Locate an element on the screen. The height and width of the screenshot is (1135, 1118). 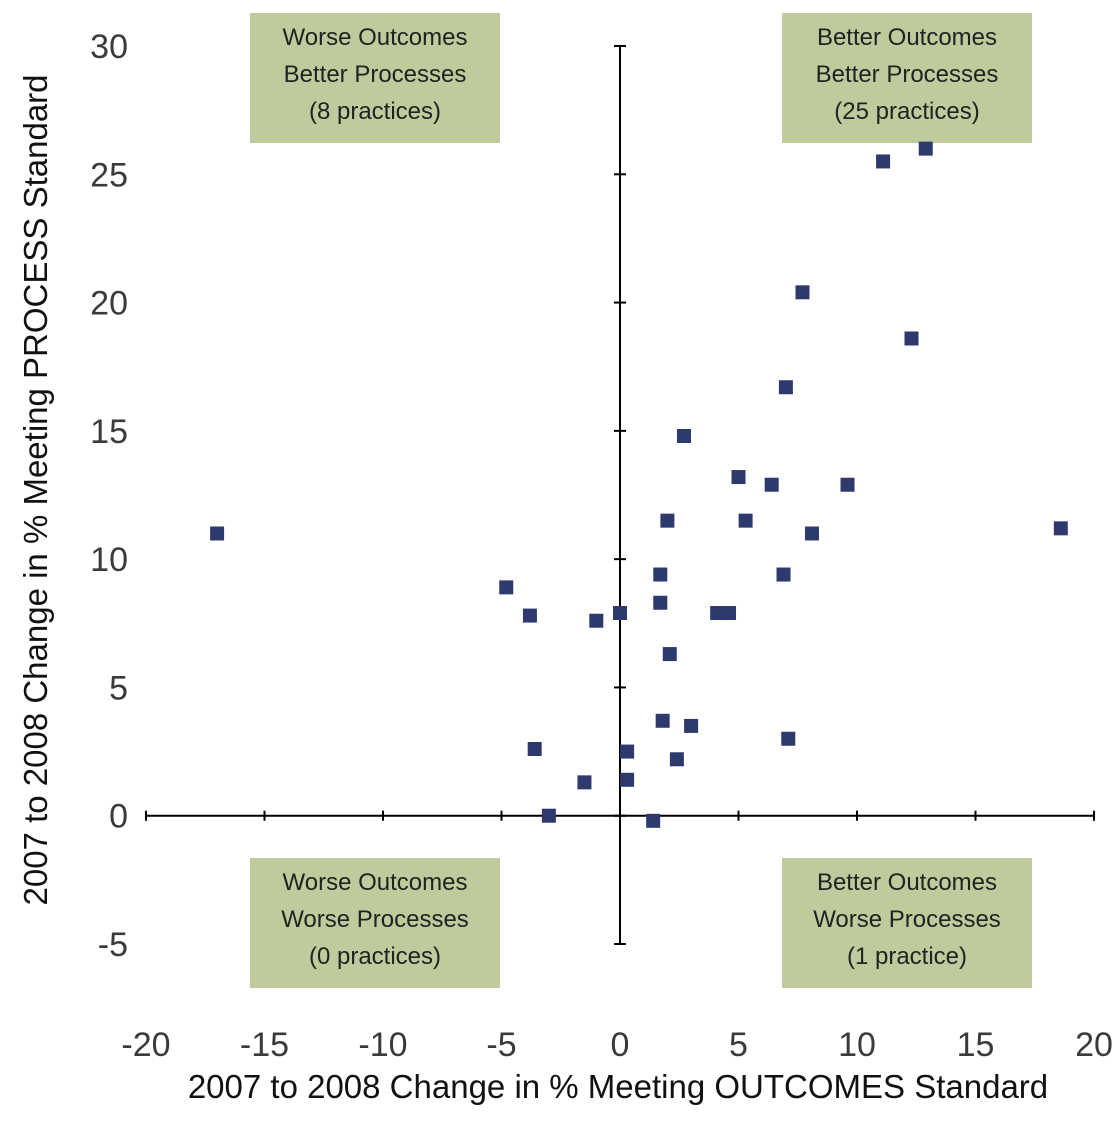
y-tick-label: 10 is located at coordinates (109, 560).